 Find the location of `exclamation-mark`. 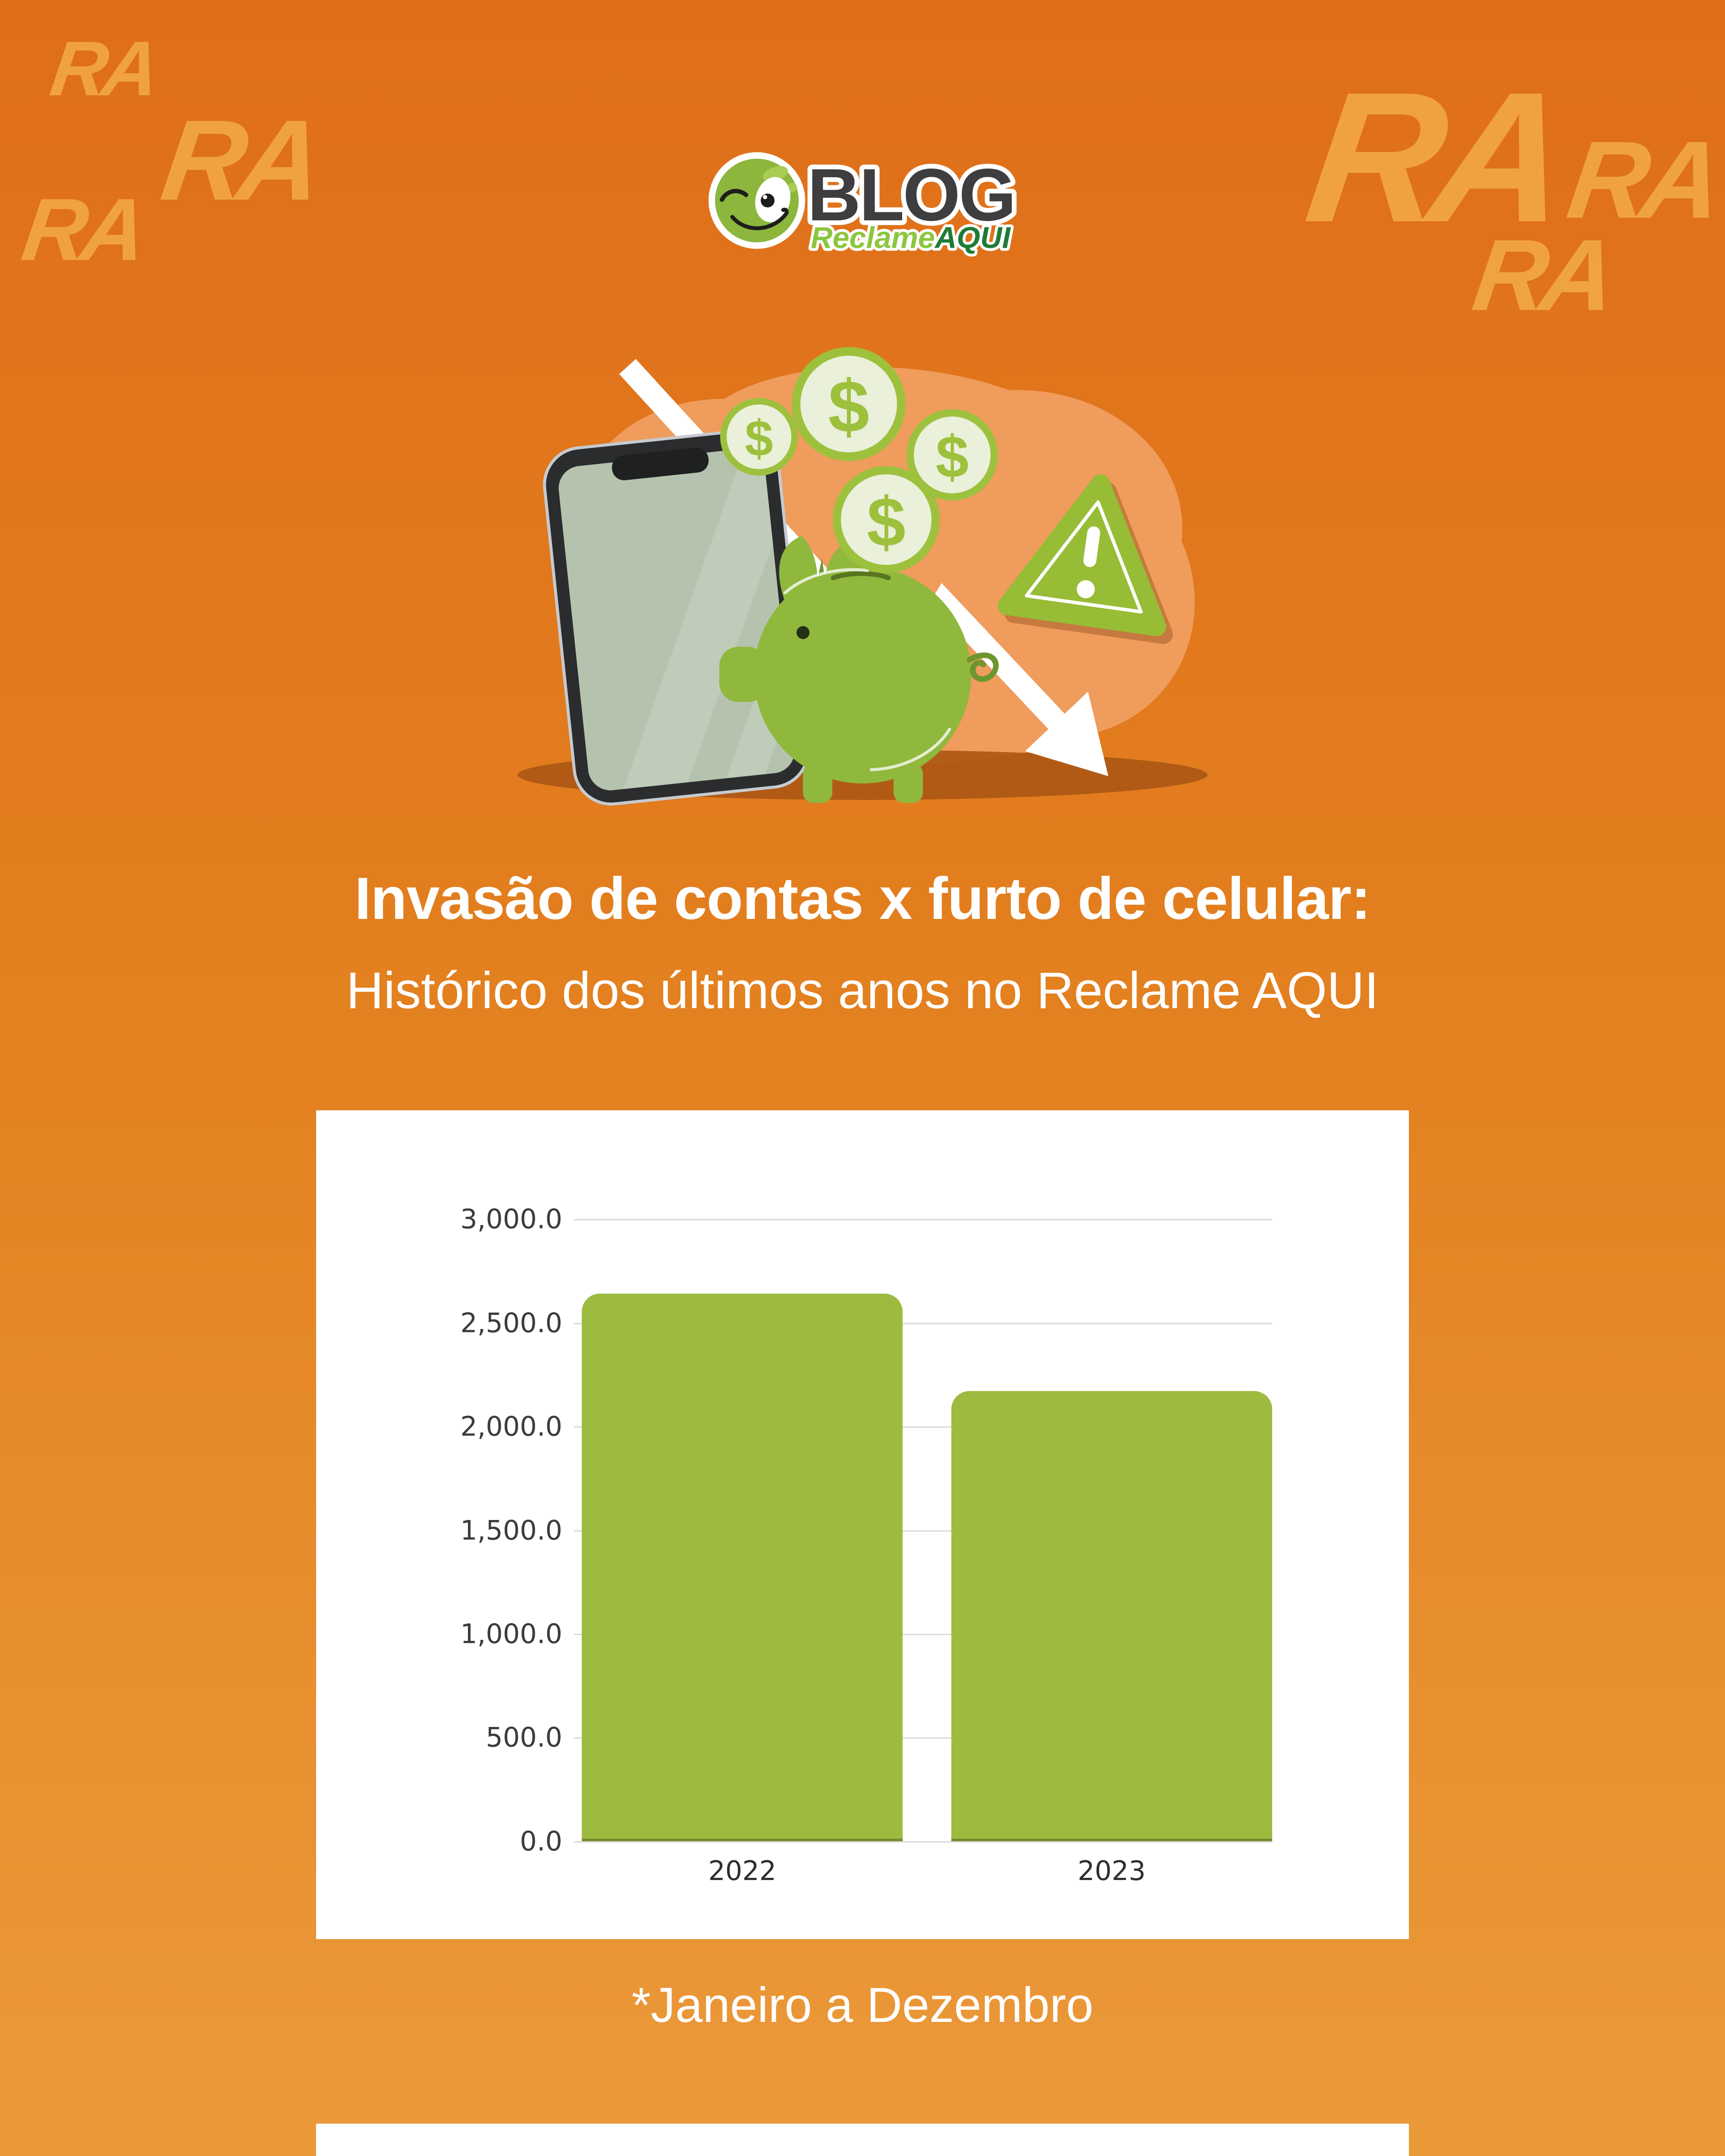

exclamation-mark is located at coordinates (1089, 562).